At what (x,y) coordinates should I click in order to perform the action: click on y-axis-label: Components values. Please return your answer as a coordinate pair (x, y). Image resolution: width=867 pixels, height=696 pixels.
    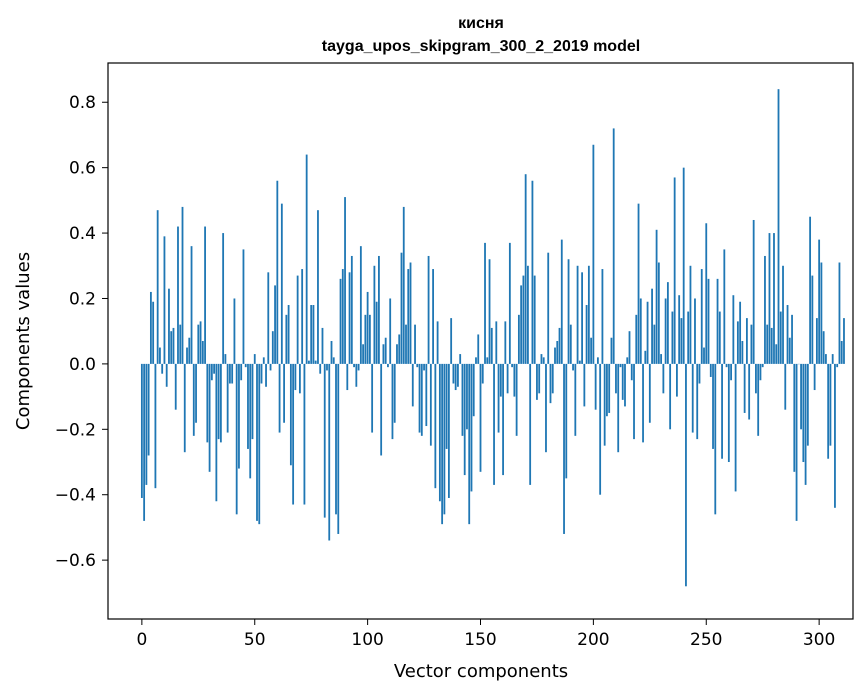
    Looking at the image, I should click on (23, 341).